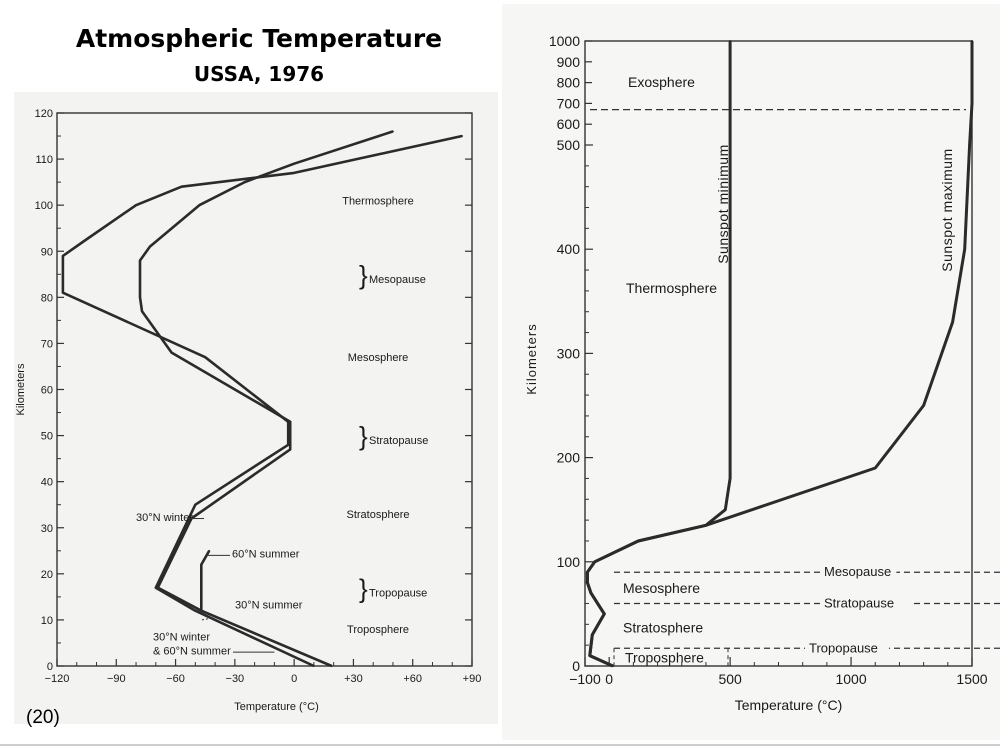 This screenshot has height=750, width=1000. What do you see at coordinates (21, 389) in the screenshot?
I see `y-axis-label: Kilometers` at bounding box center [21, 389].